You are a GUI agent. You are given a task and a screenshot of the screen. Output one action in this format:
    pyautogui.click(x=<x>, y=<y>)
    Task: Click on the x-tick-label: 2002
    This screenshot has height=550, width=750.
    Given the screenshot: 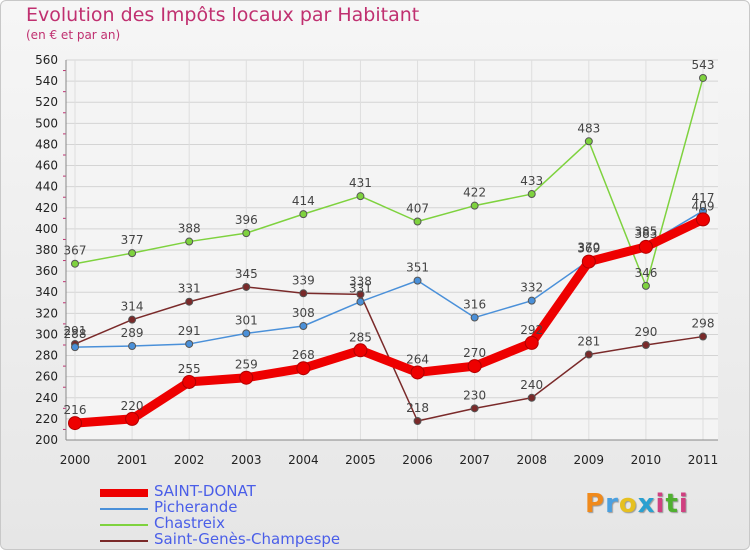 What is the action you would take?
    pyautogui.click(x=189, y=460)
    